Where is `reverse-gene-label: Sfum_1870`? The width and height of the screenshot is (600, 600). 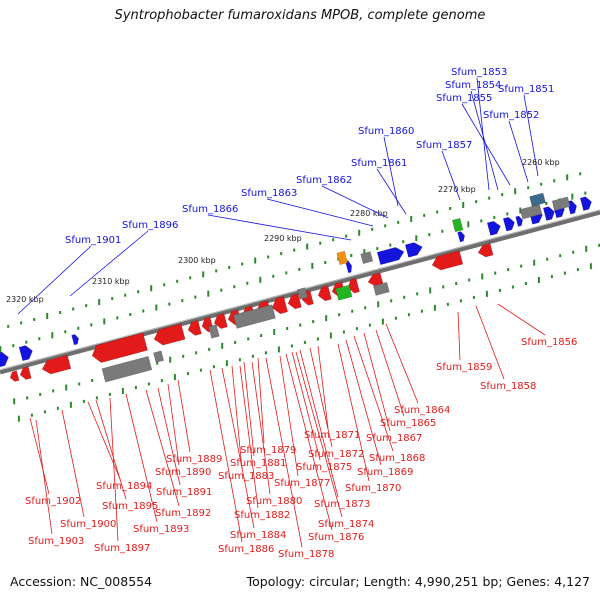 reverse-gene-label: Sfum_1870 is located at coordinates (369, 418).